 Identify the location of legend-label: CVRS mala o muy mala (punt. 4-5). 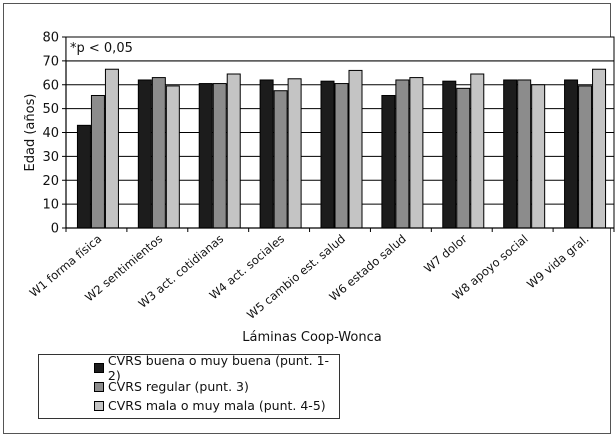
(217, 405).